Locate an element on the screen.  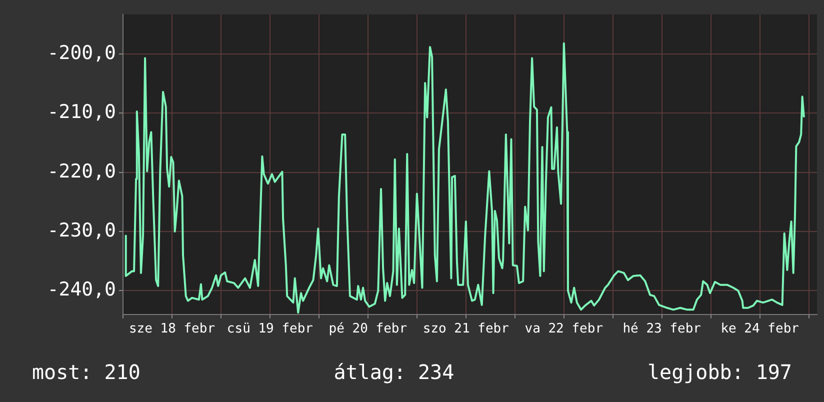
y-tick-label: -210,0 is located at coordinates (81, 112).